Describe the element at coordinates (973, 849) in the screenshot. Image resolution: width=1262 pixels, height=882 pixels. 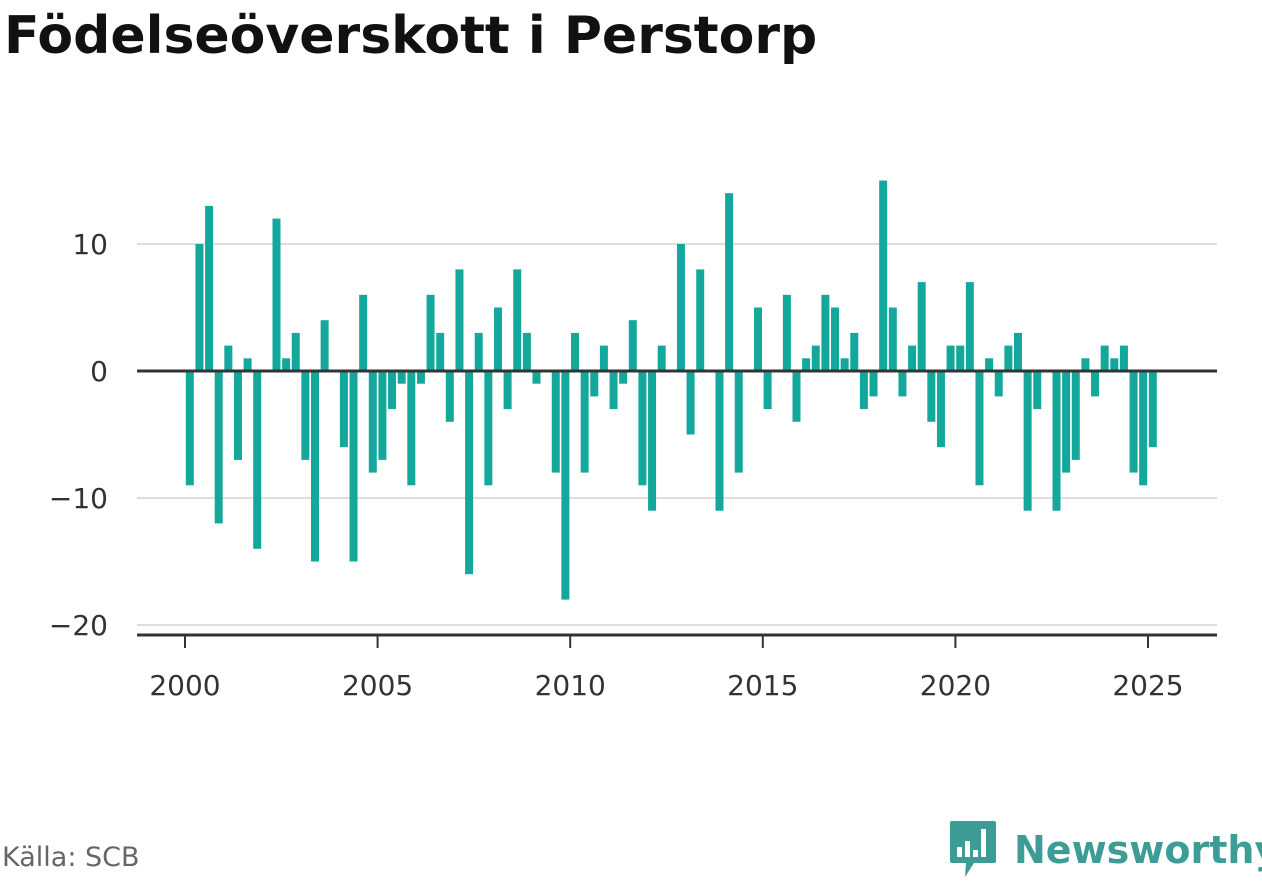
I see `newsworthy-logo-icon` at that location.